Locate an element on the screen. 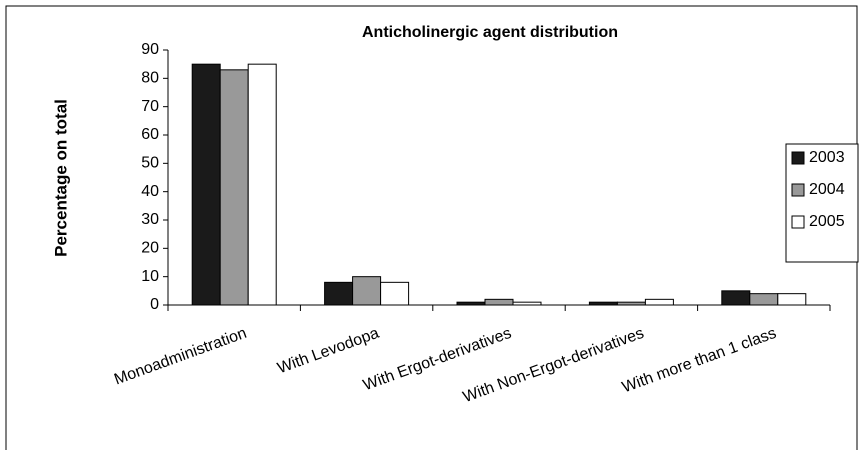 This screenshot has height=450, width=860. legend-label: 2004 is located at coordinates (827, 189).